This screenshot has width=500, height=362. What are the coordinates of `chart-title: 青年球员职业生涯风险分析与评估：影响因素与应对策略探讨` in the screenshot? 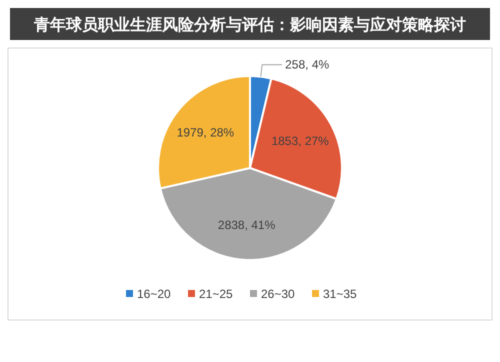 It's located at (249, 24).